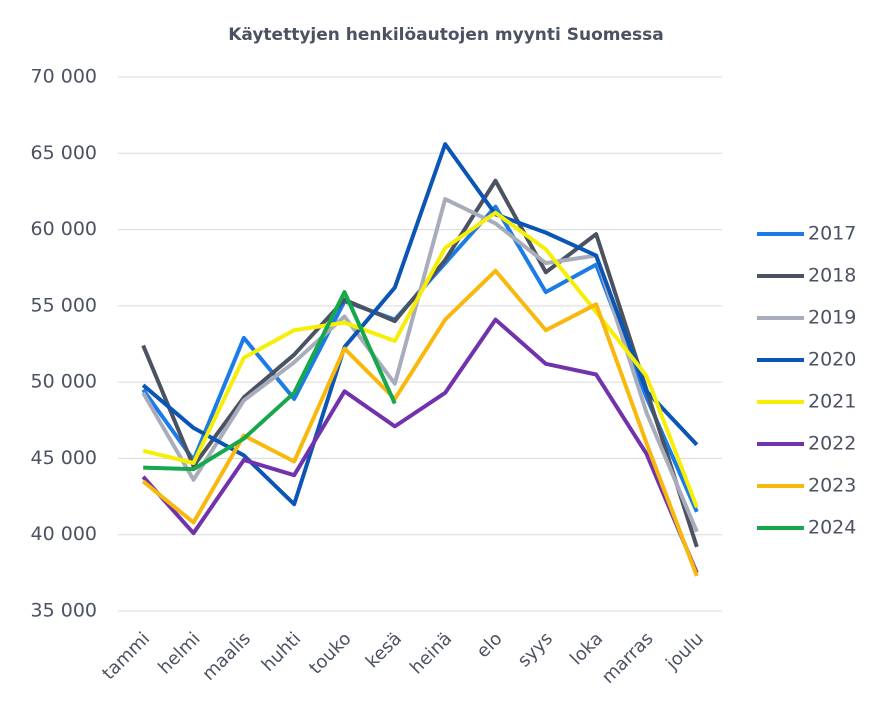 The width and height of the screenshot is (882, 721). What do you see at coordinates (431, 653) in the screenshot?
I see `x-tick-label: heinä` at bounding box center [431, 653].